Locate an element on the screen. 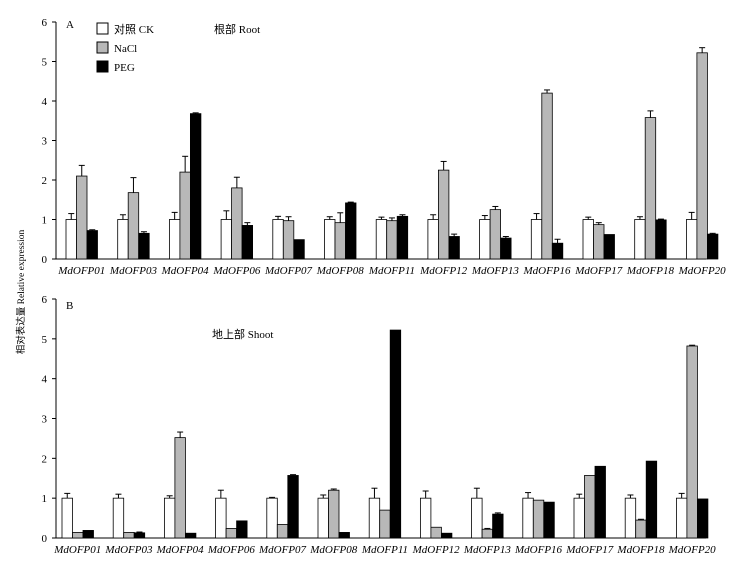 This screenshot has width=751, height=567. category-label-a: MdOFP04 is located at coordinates (185, 271).